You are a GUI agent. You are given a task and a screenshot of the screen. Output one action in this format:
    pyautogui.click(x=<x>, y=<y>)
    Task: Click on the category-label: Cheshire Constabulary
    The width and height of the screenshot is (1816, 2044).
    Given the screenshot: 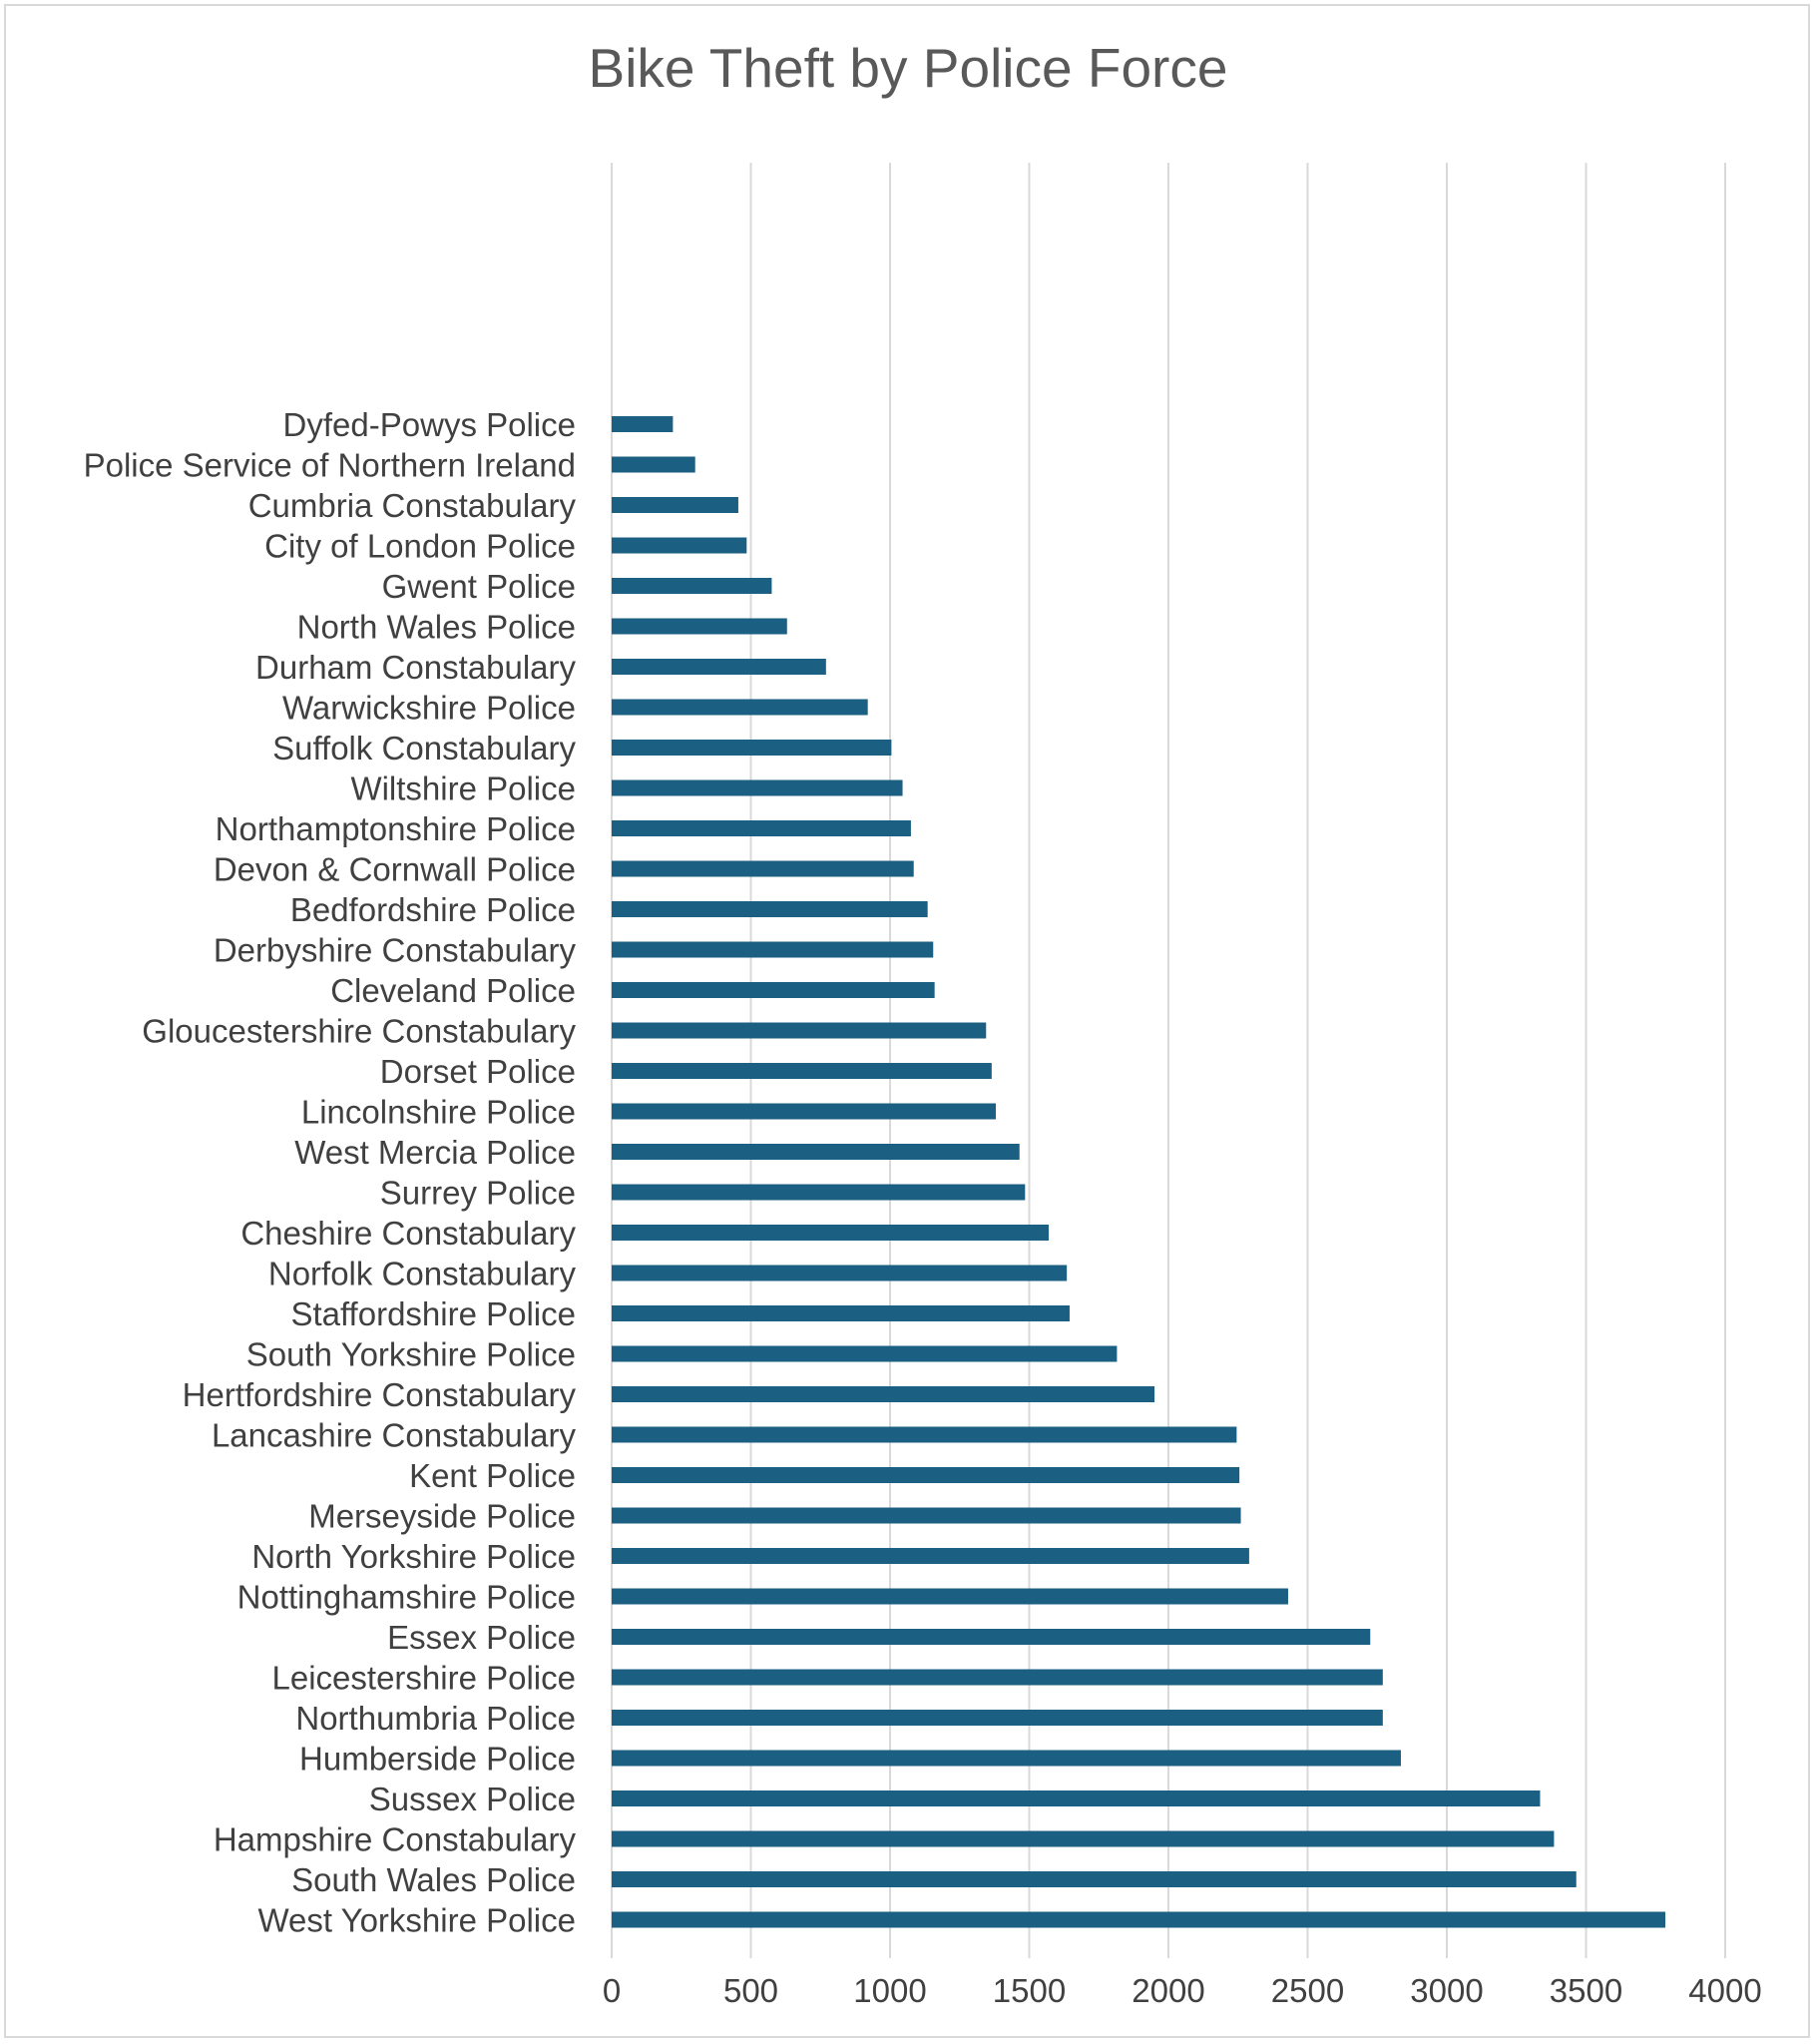 What is the action you would take?
    pyautogui.click(x=408, y=1233)
    